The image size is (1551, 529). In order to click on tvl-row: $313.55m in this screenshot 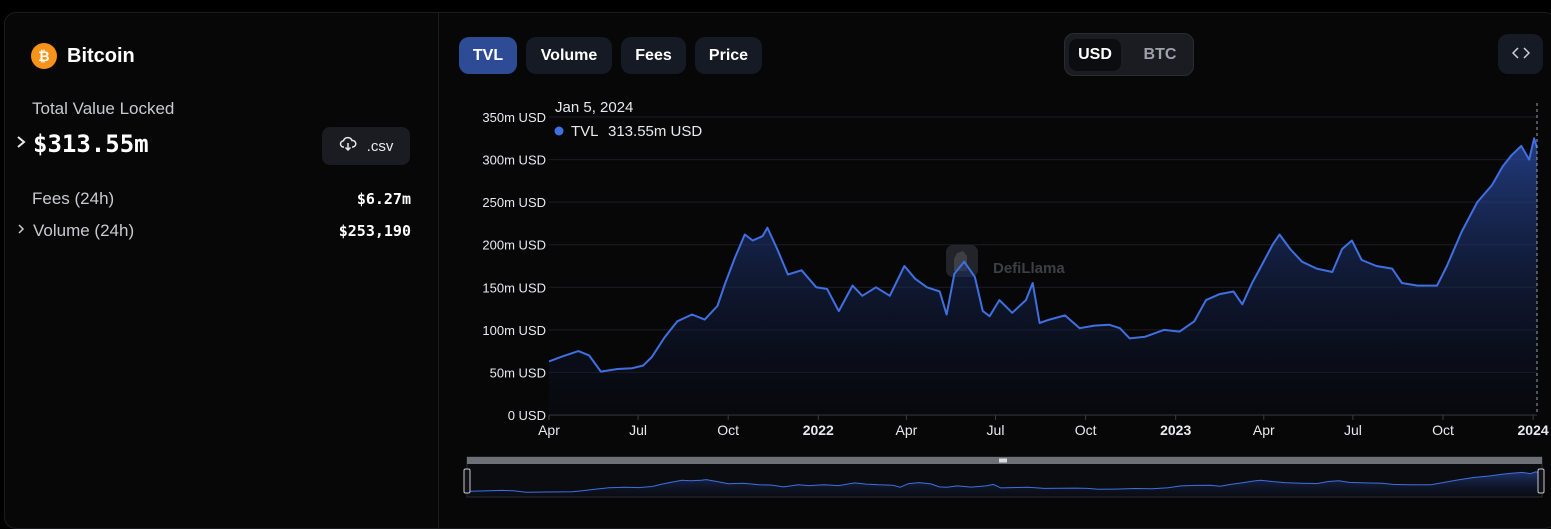, I will do `click(82, 144)`.